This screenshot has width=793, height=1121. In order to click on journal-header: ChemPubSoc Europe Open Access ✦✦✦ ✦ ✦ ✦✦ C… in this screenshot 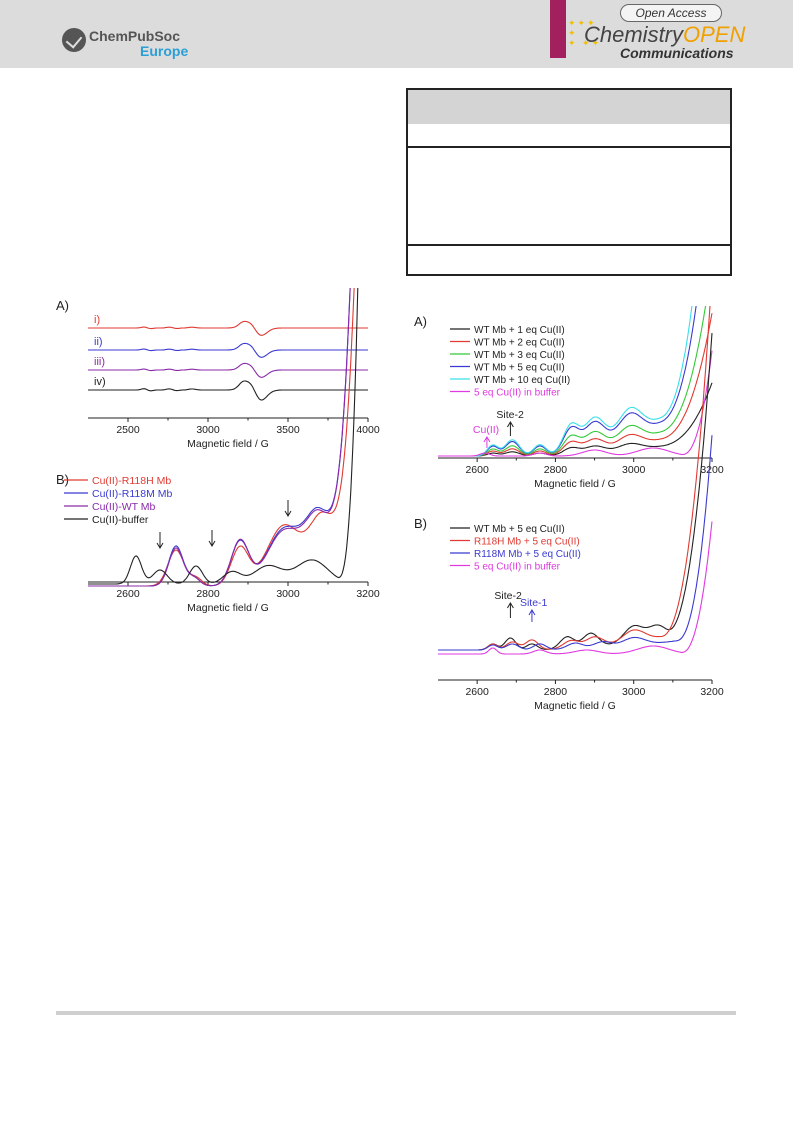, I will do `click(396, 34)`.